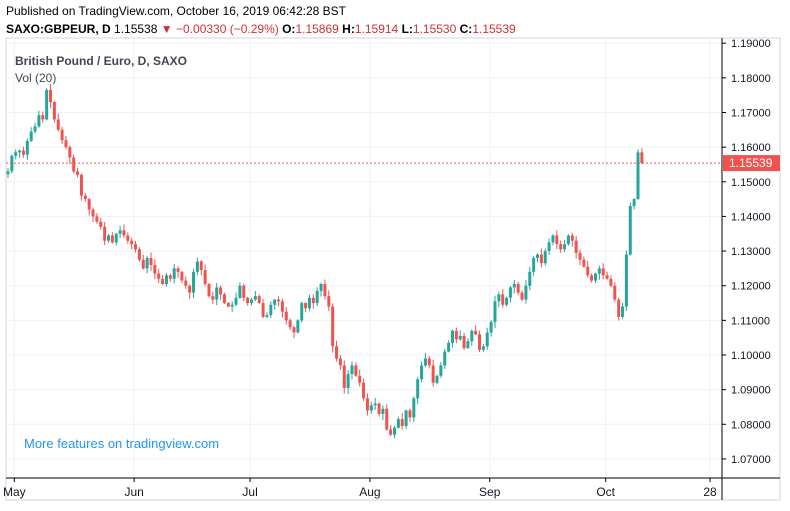  Describe the element at coordinates (710, 492) in the screenshot. I see `x-tick-label: 28` at that location.